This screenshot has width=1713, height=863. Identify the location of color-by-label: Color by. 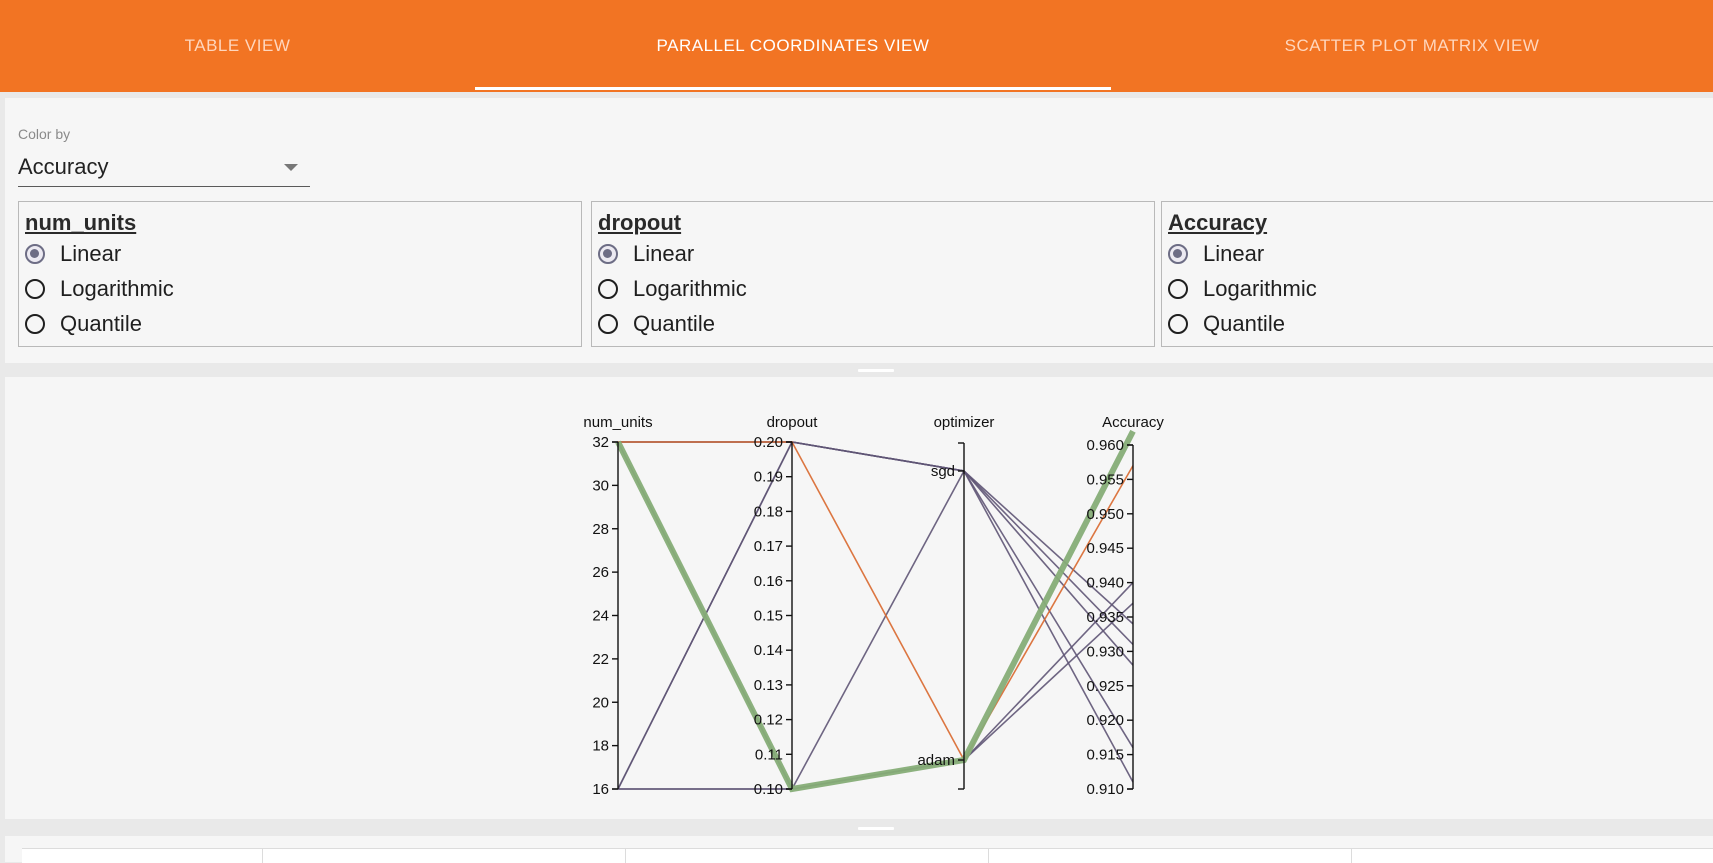
(44, 134).